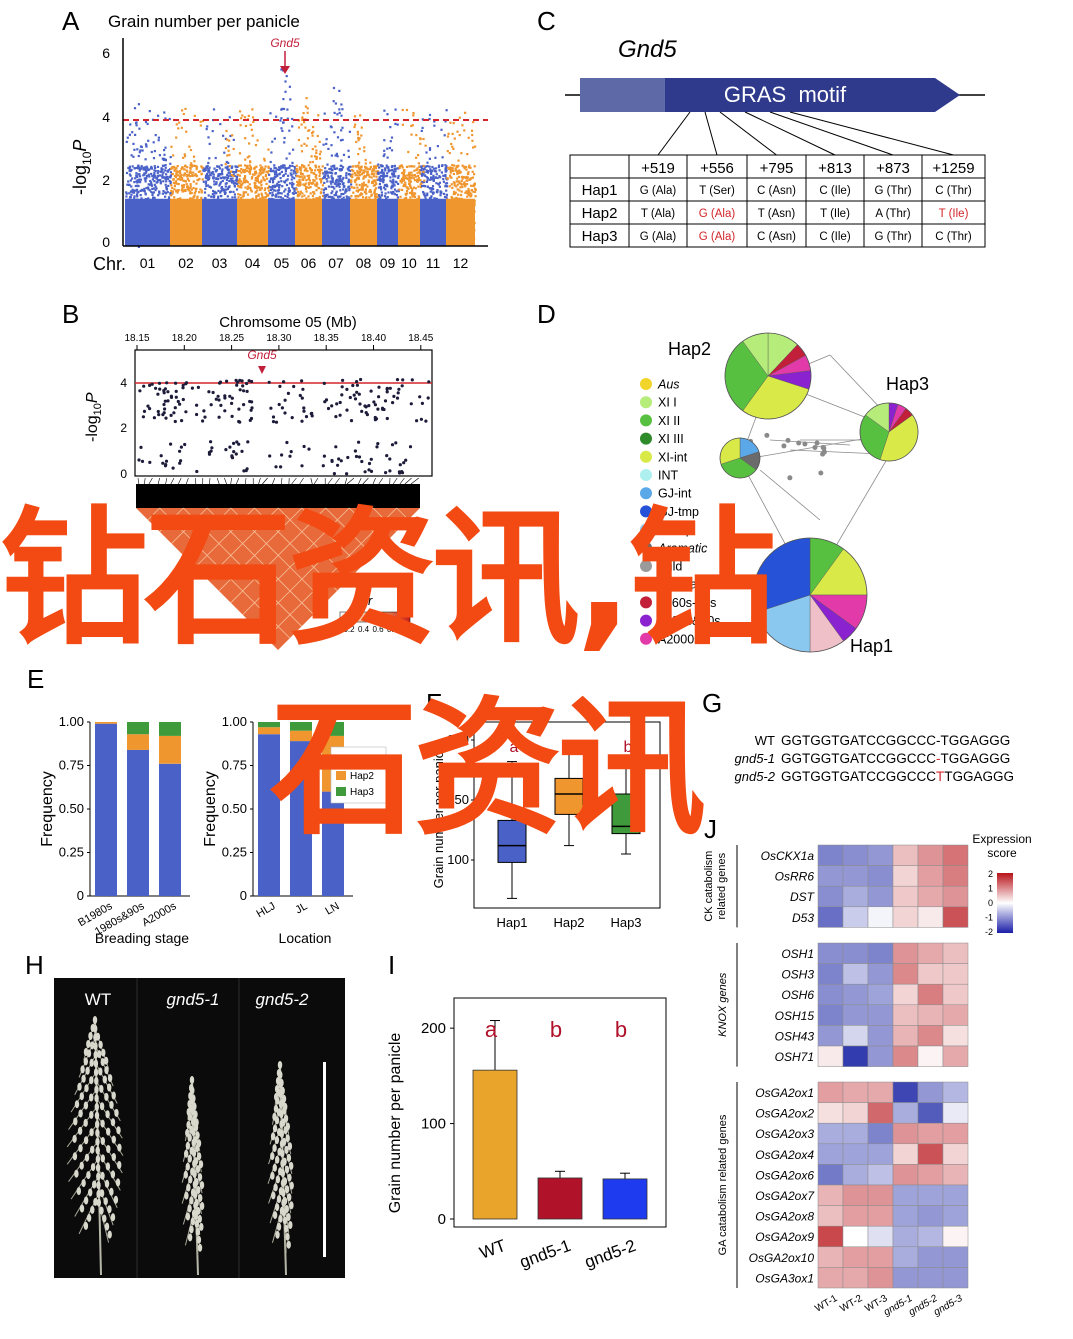  I want to click on ld-connector, so click(360, 481).